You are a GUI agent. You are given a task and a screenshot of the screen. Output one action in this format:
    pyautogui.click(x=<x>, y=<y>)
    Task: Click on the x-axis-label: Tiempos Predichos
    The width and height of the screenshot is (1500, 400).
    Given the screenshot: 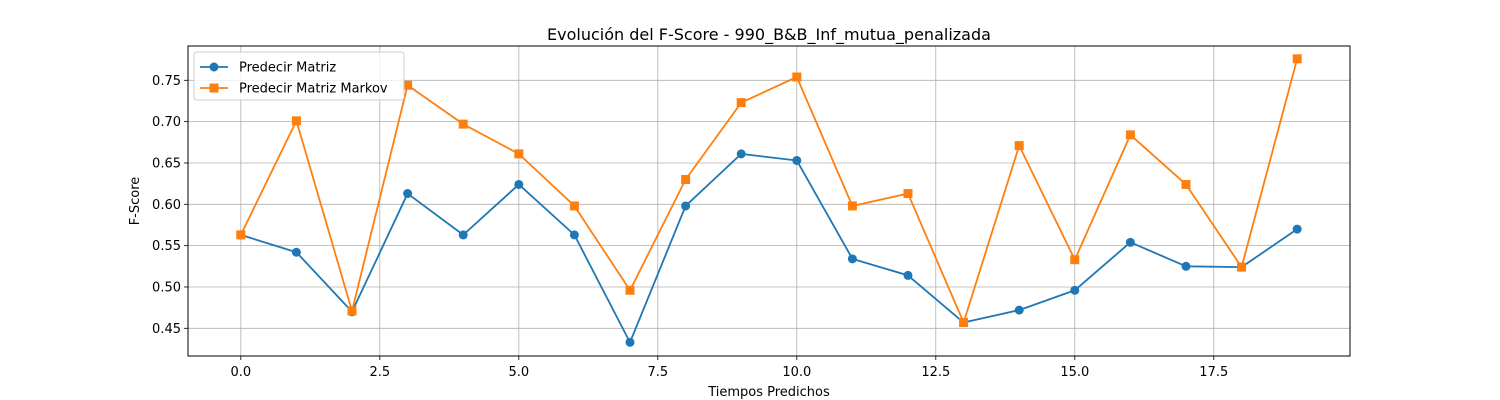 What is the action you would take?
    pyautogui.click(x=768, y=392)
    